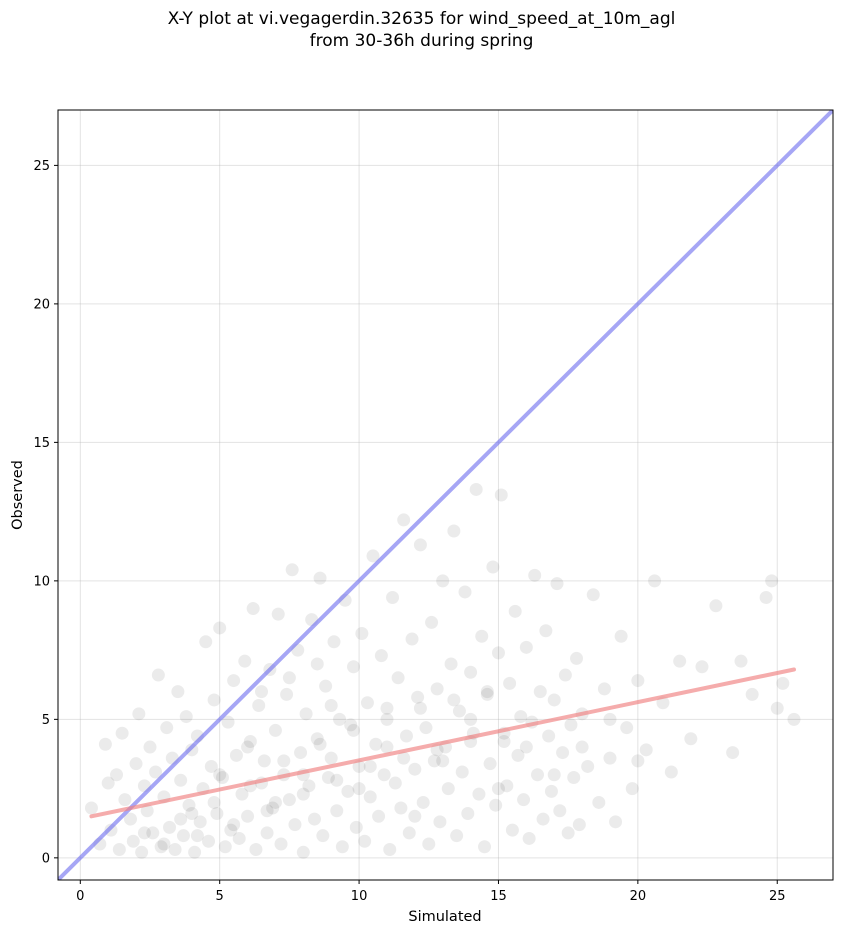 The image size is (843, 934). I want to click on x-tick-label: 0, so click(80, 896).